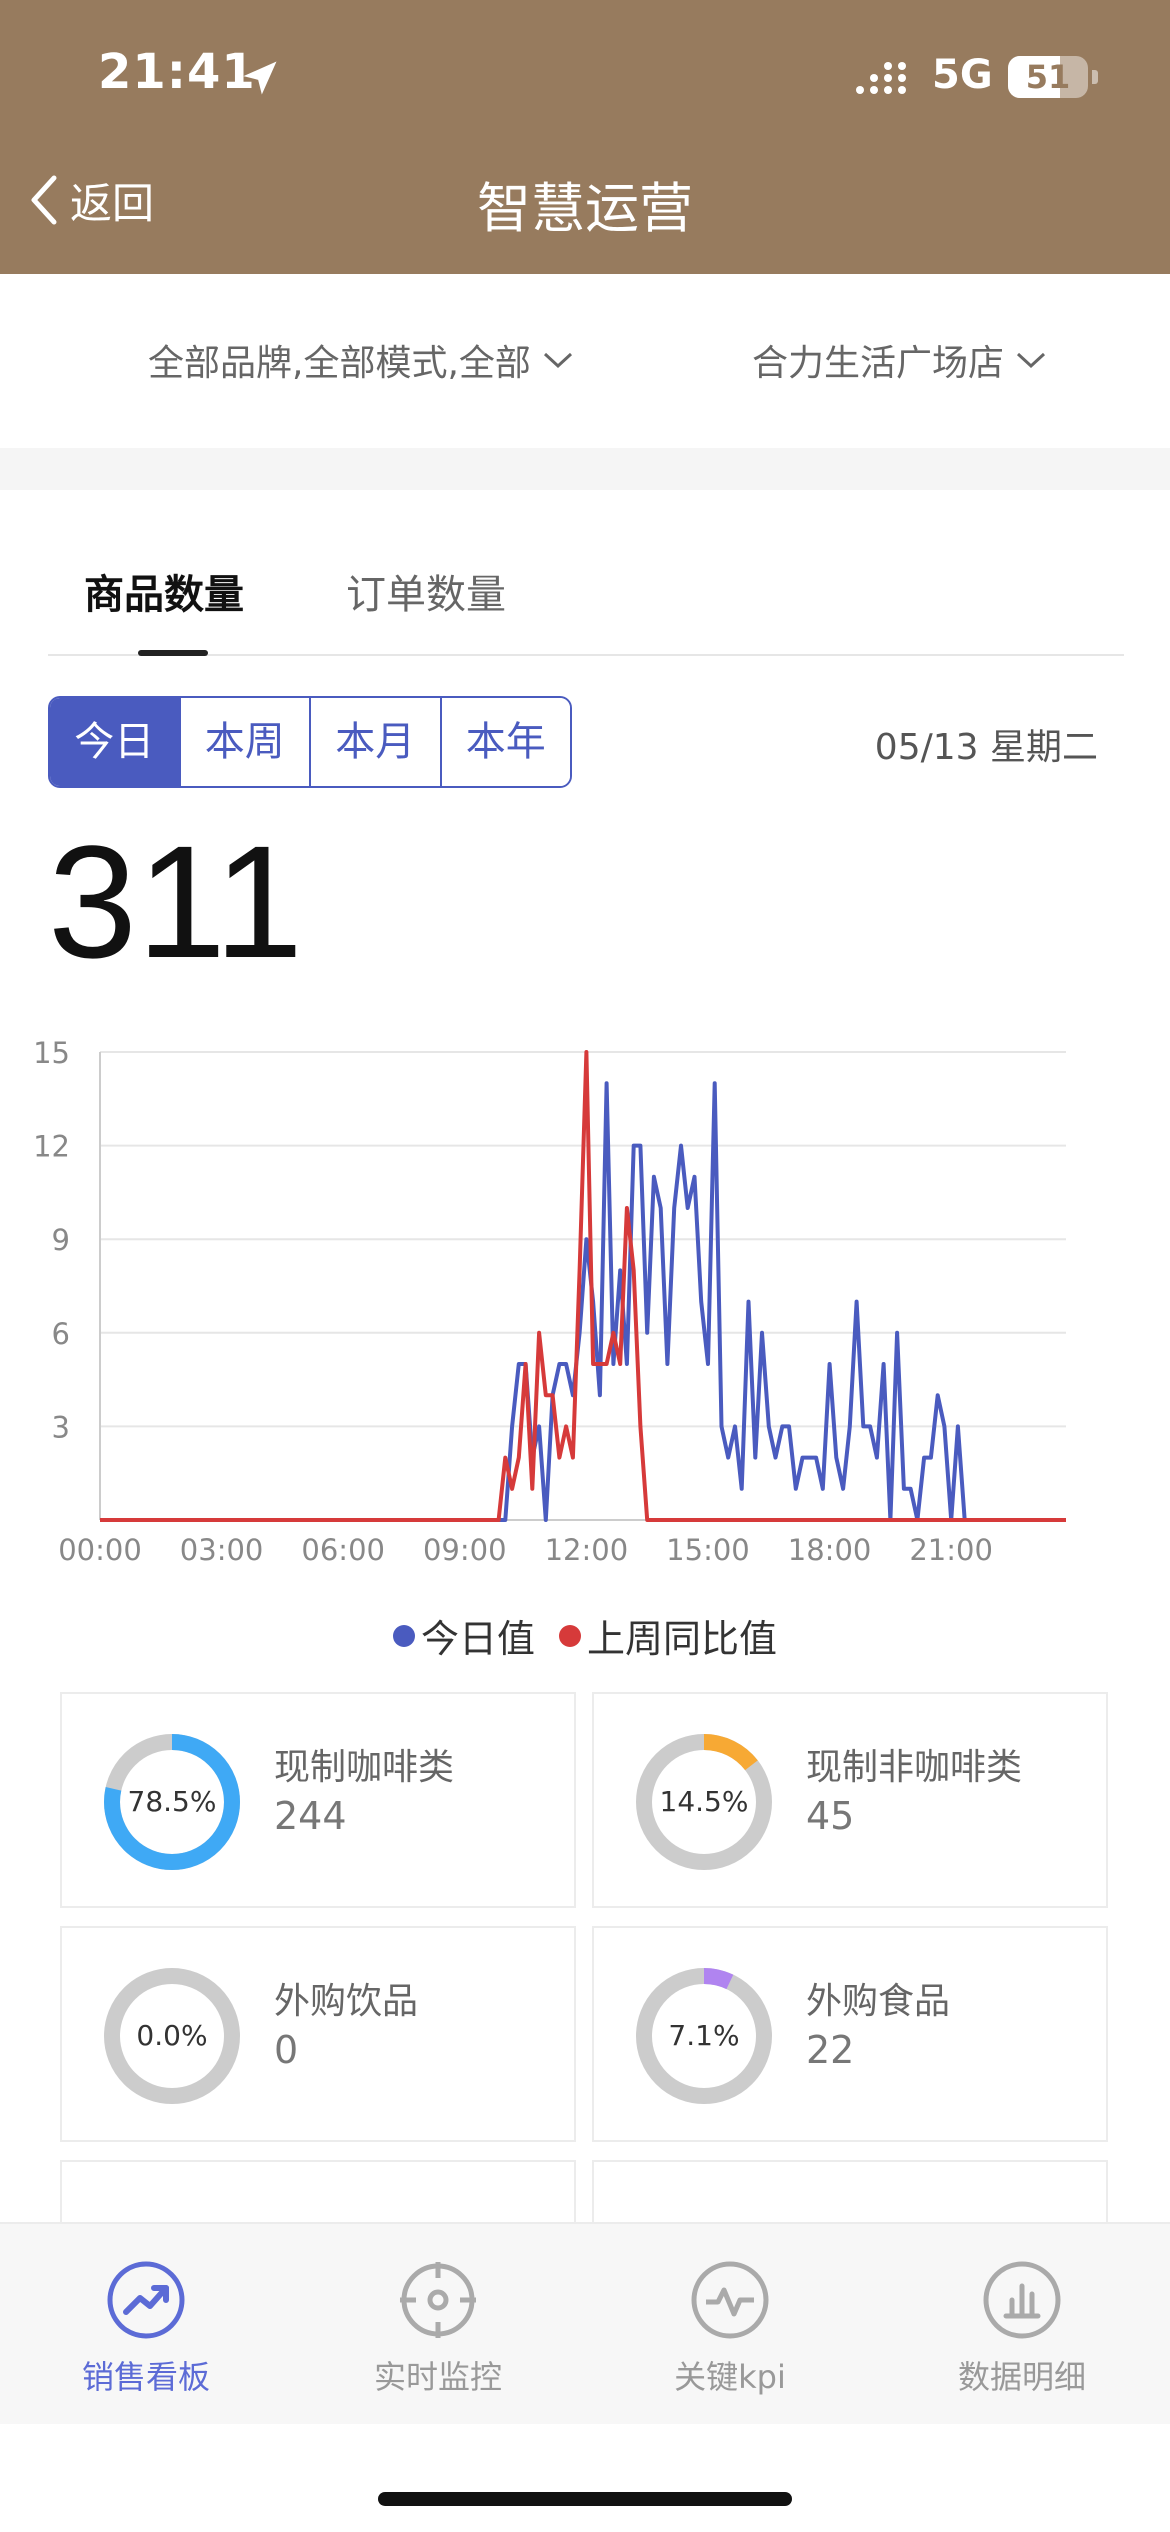 The width and height of the screenshot is (1170, 2532). I want to click on nav-sales-dashboard: 销售看板, so click(146, 2328).